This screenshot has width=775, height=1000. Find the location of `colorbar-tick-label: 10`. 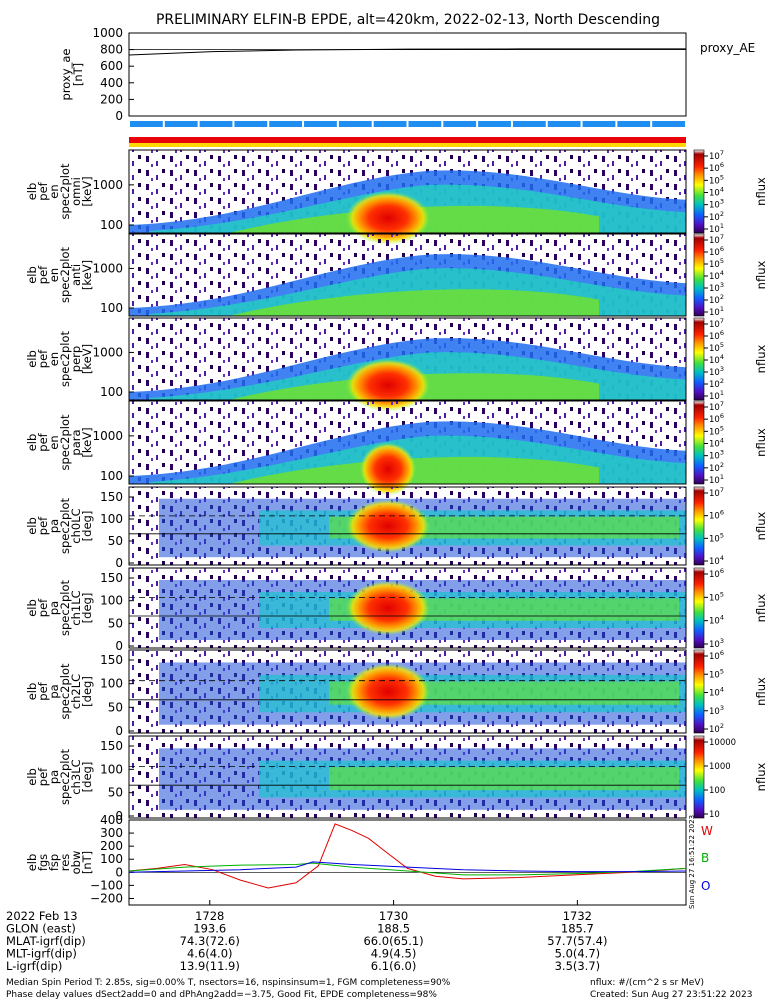

colorbar-tick-label: 10 is located at coordinates (714, 815).